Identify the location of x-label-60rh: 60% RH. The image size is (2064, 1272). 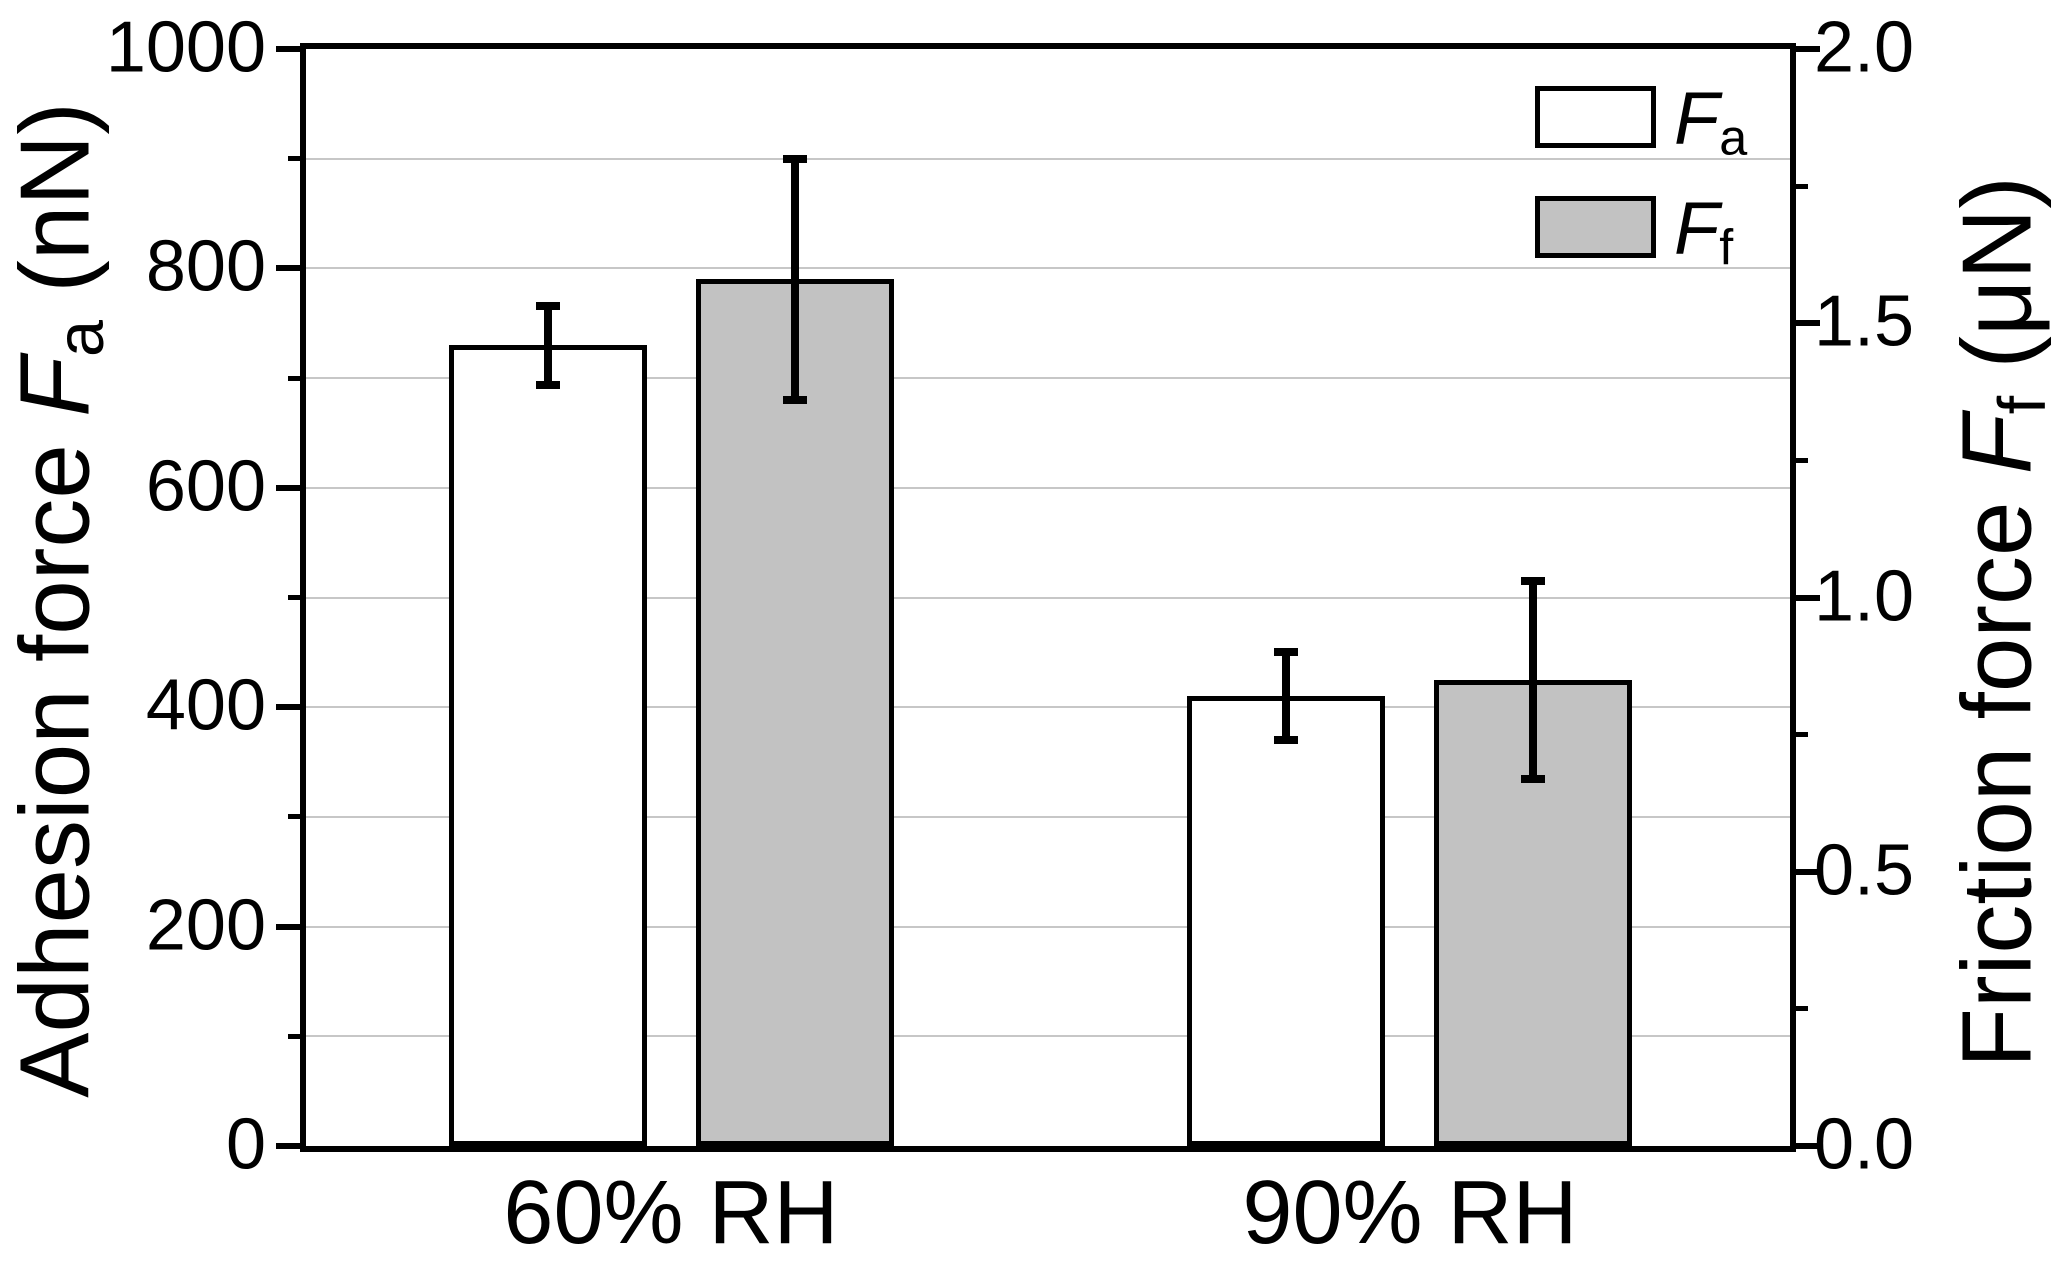
(671, 1213).